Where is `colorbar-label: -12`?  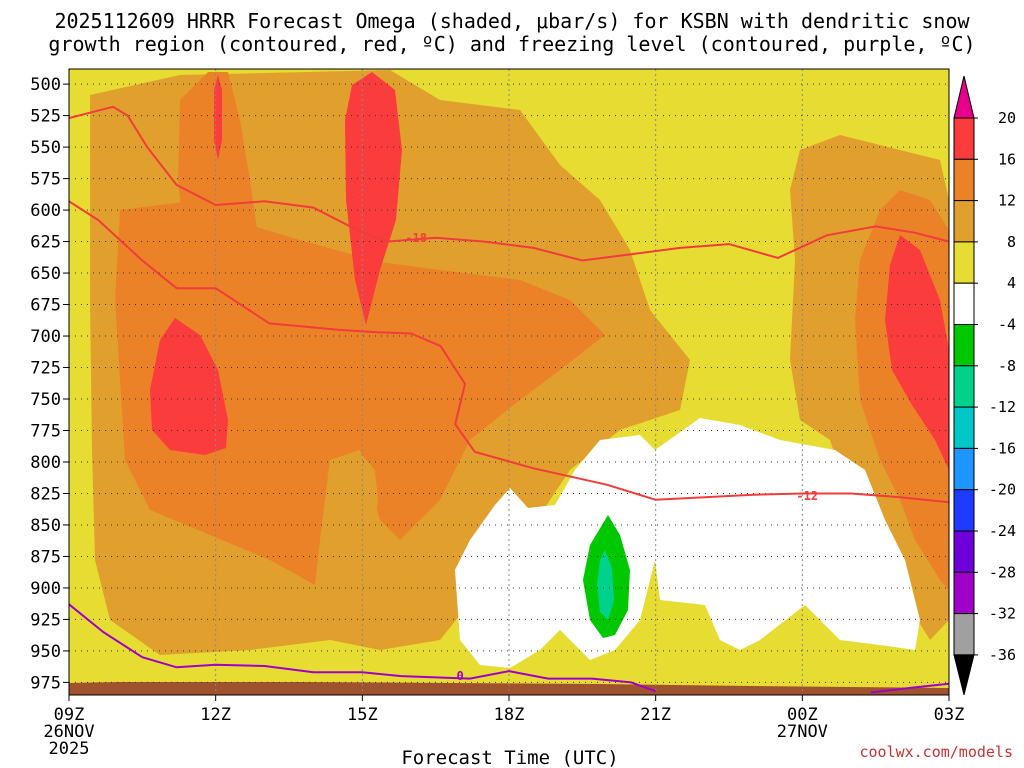 colorbar-label: -12 is located at coordinates (1002, 407).